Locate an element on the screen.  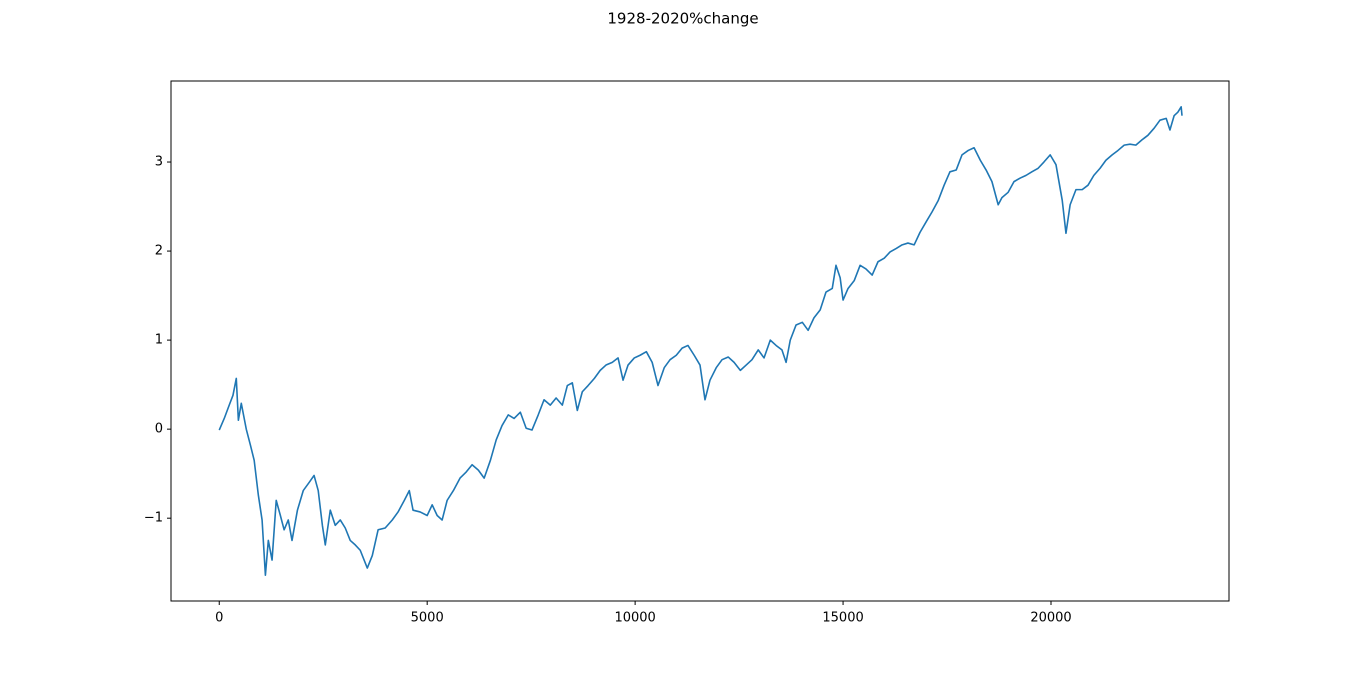
y-tick-label: 2 is located at coordinates (159, 251).